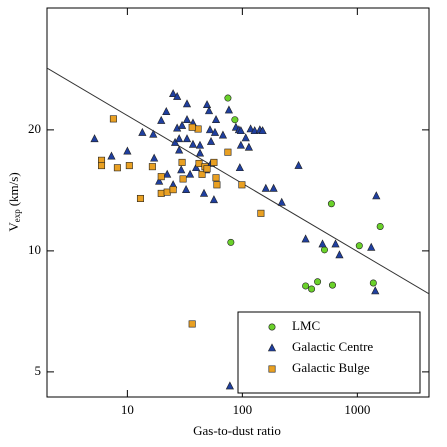  I want to click on x-tick-label: 1000, so click(357, 409).